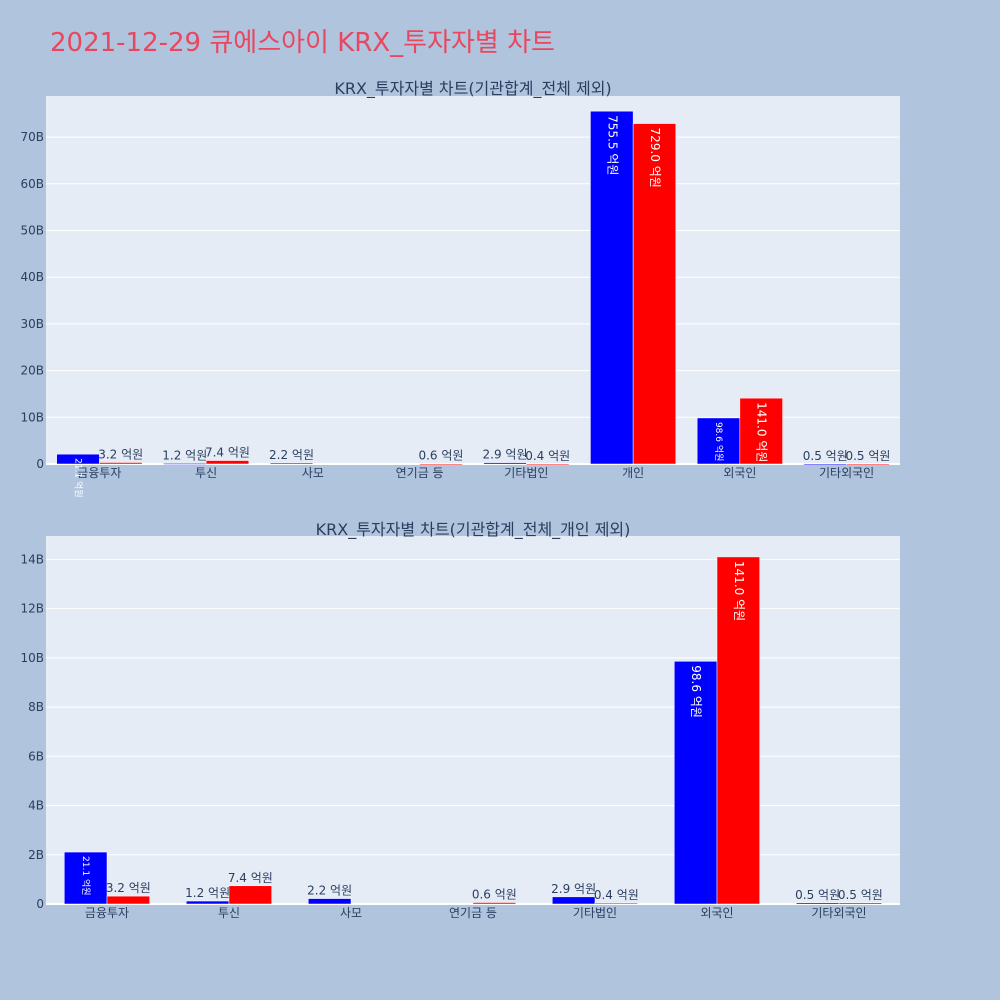 This screenshot has height=1000, width=1000. I want to click on top-y-tick-label: 40B, so click(32, 277).